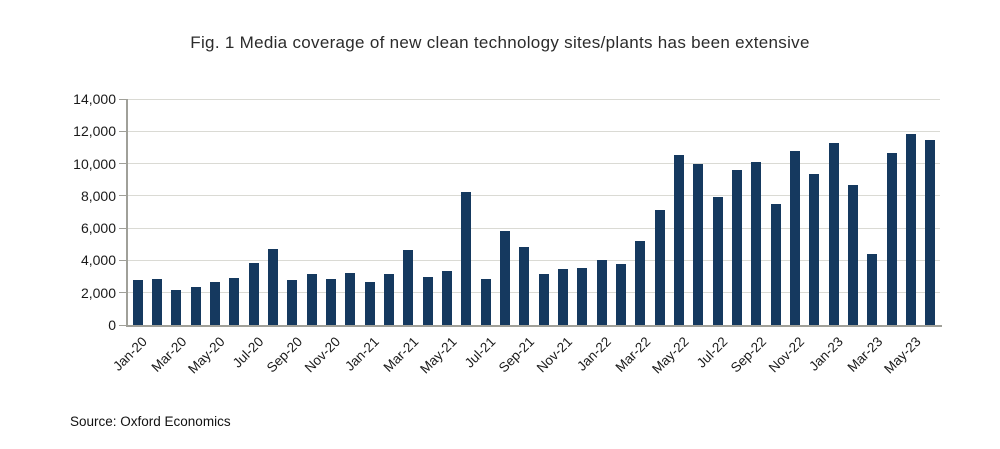  Describe the element at coordinates (670, 355) in the screenshot. I see `x-axis-label-text: May-22` at that location.